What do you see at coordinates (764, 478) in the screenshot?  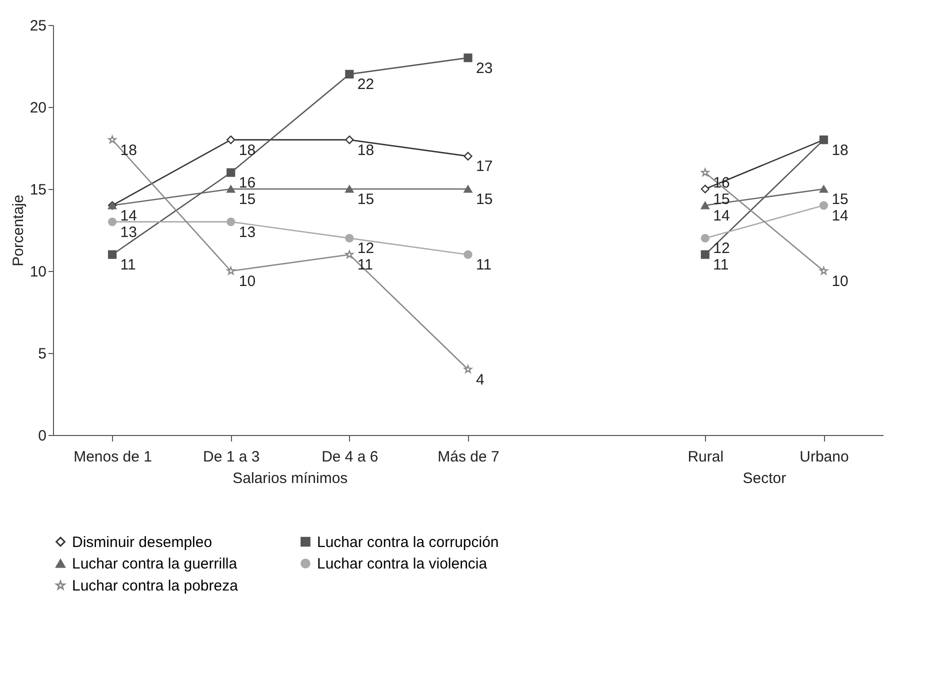 I see `text: Sector` at bounding box center [764, 478].